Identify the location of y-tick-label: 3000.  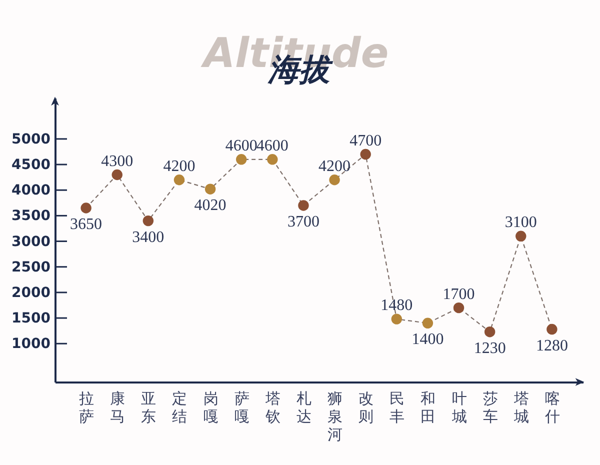
(31, 242).